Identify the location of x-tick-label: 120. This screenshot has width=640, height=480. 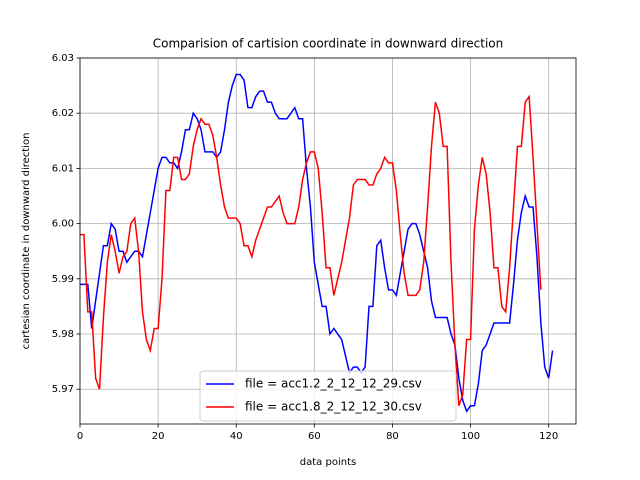
(548, 436).